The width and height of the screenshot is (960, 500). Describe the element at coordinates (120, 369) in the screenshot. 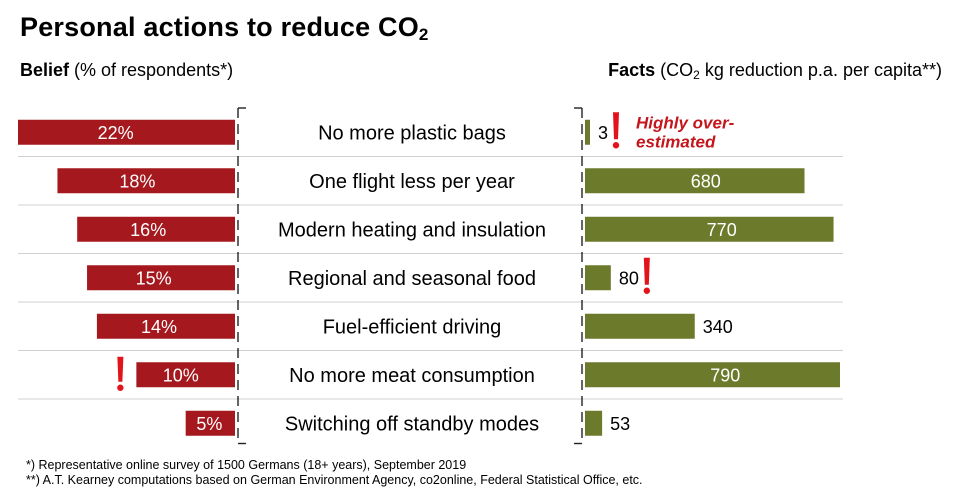

I see `belief-exclamation-icon` at that location.